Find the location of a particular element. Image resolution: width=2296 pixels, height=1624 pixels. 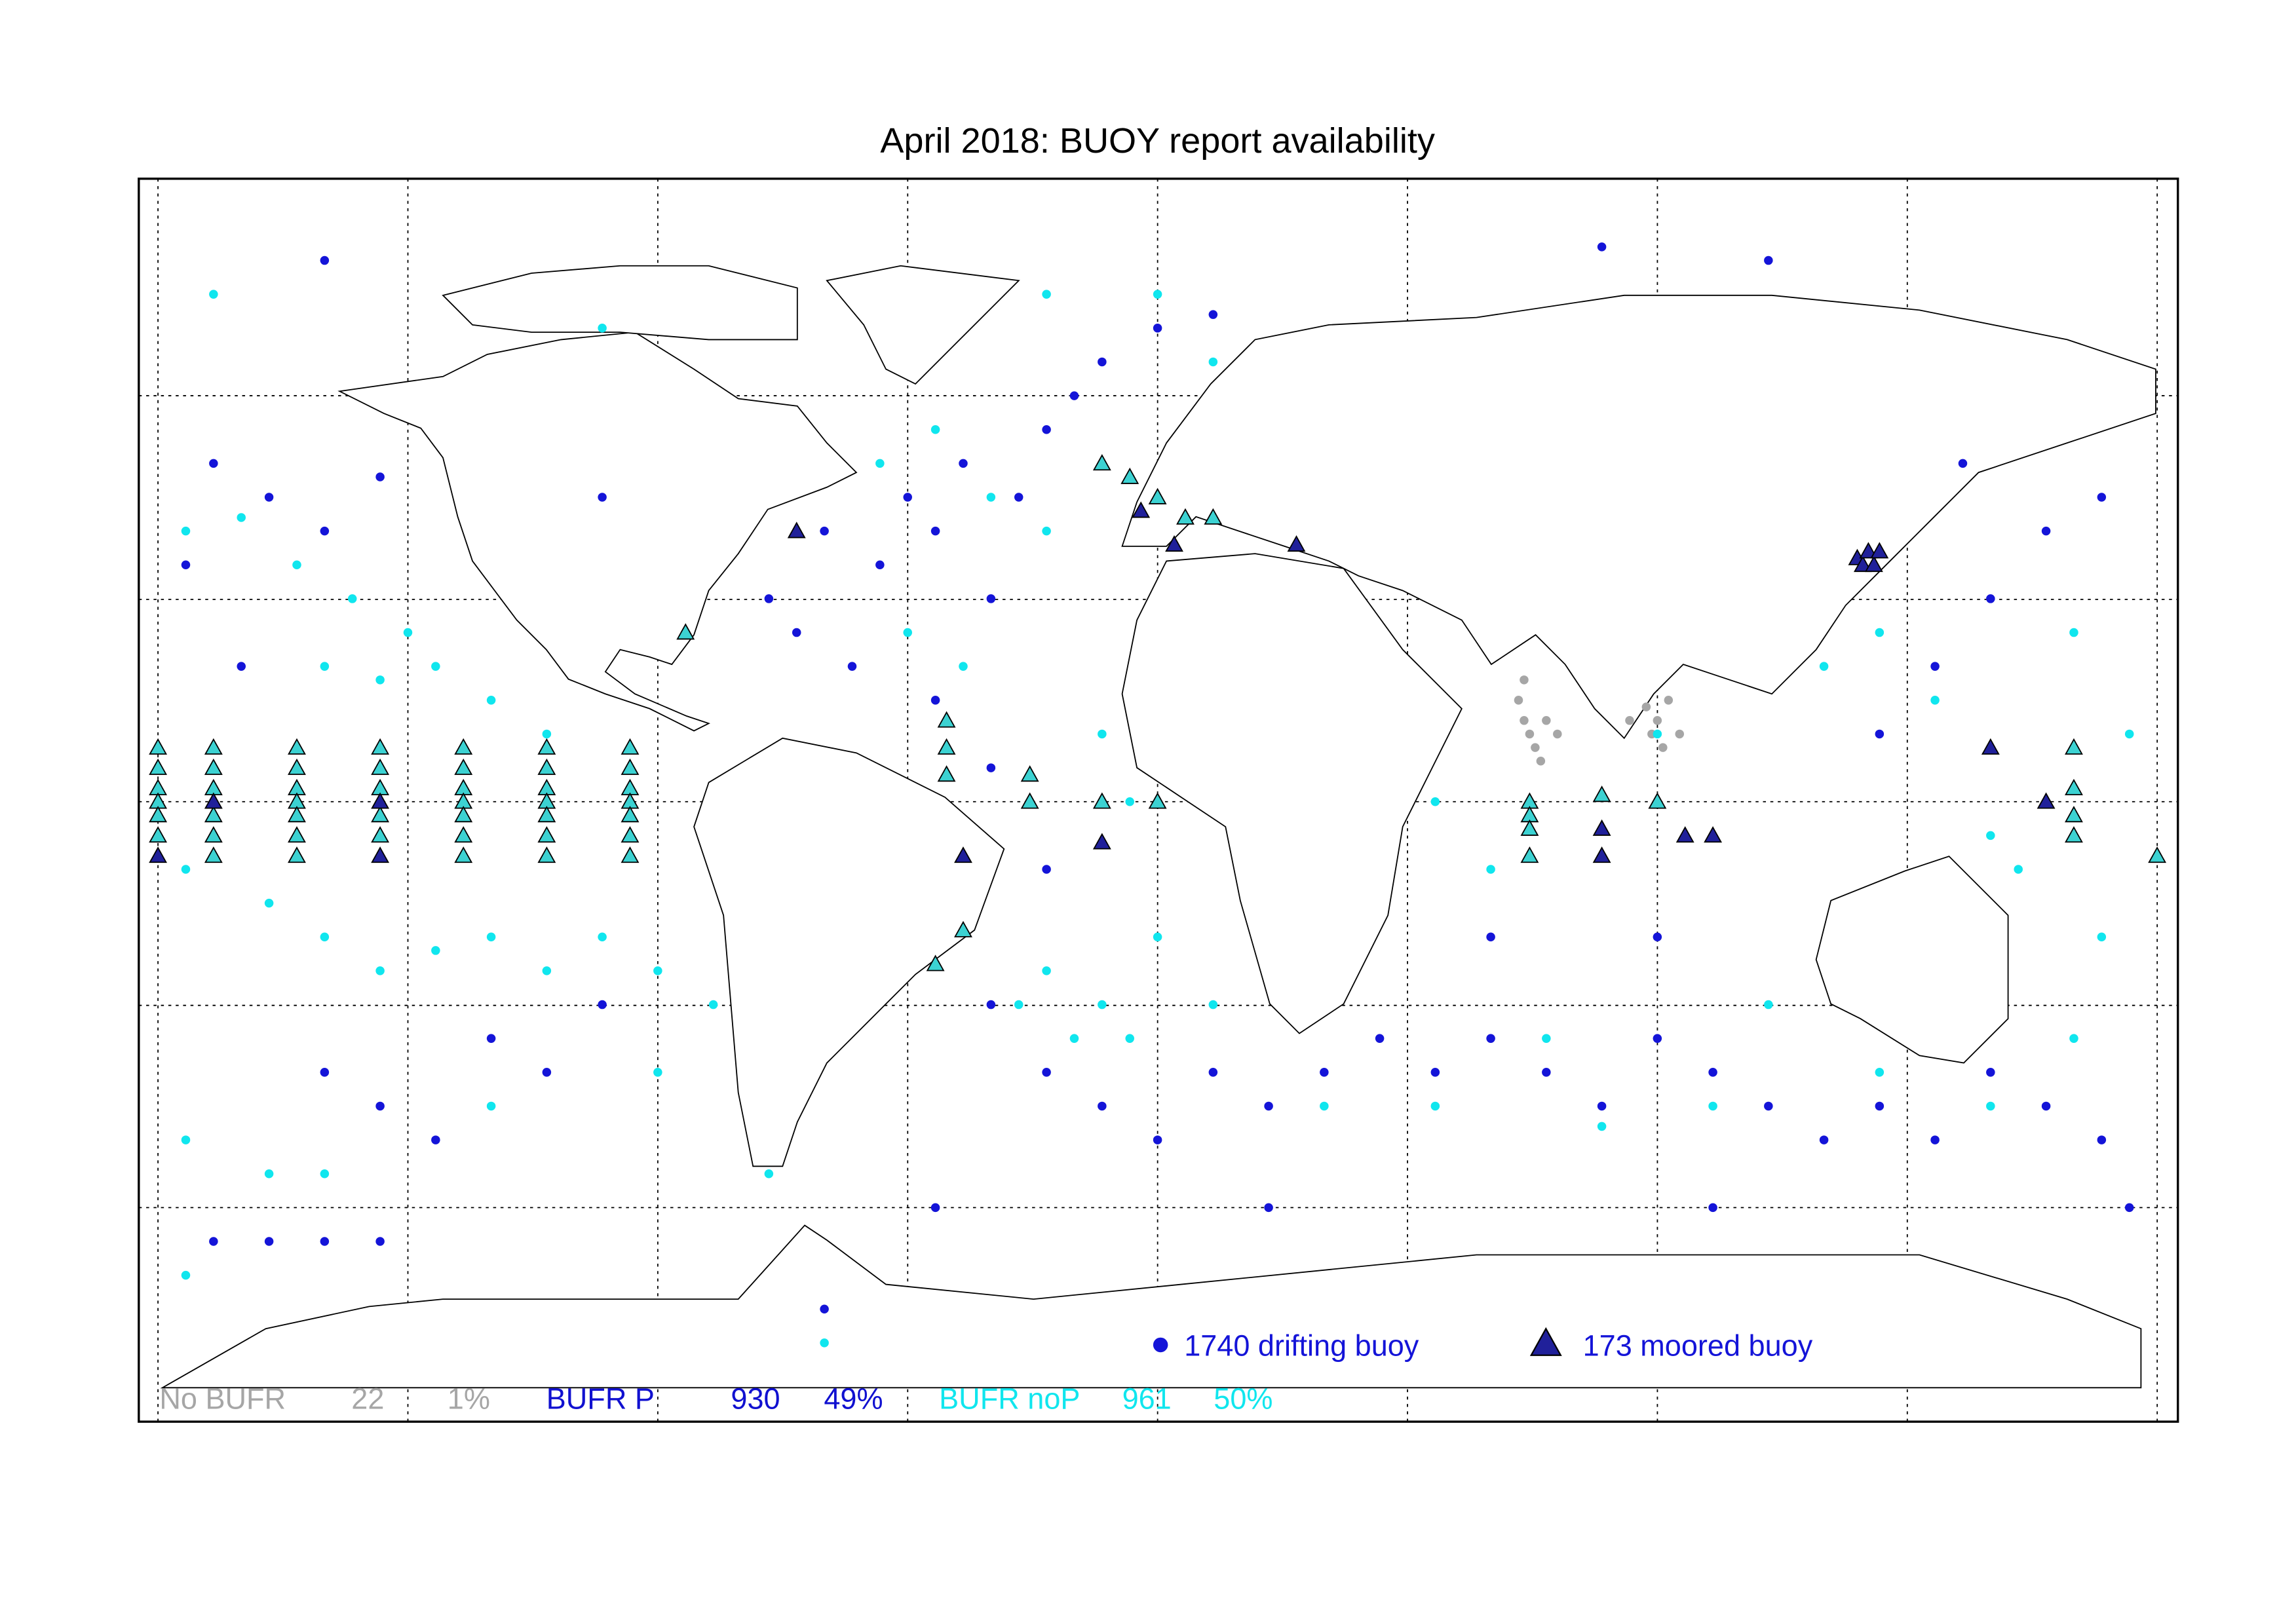

stat-percent: 50% is located at coordinates (1243, 1399).